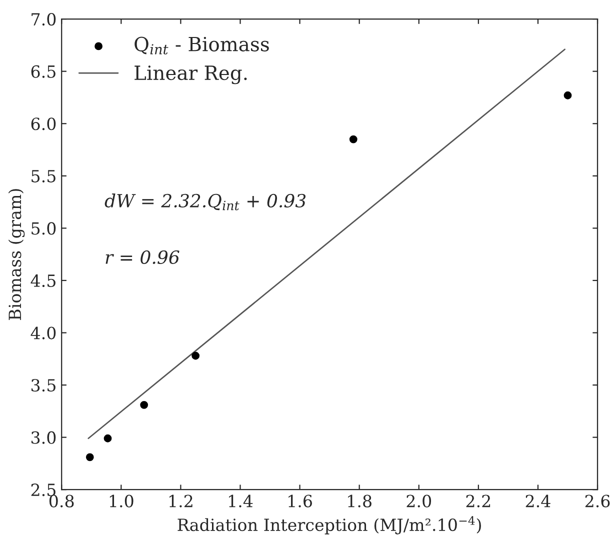 This screenshot has width=616, height=544. What do you see at coordinates (597, 501) in the screenshot?
I see `x-tick-label: 2.6` at bounding box center [597, 501].